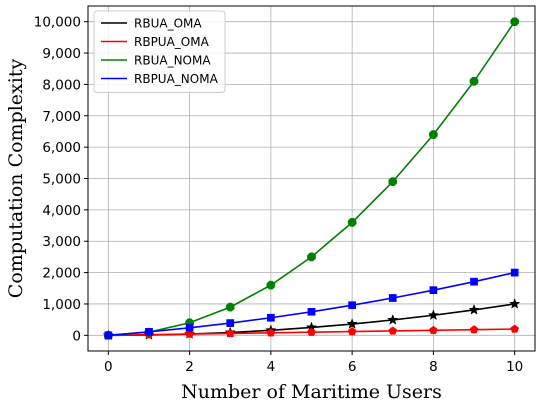  I want to click on legend-label: RBPUA_OMA, so click(172, 42).